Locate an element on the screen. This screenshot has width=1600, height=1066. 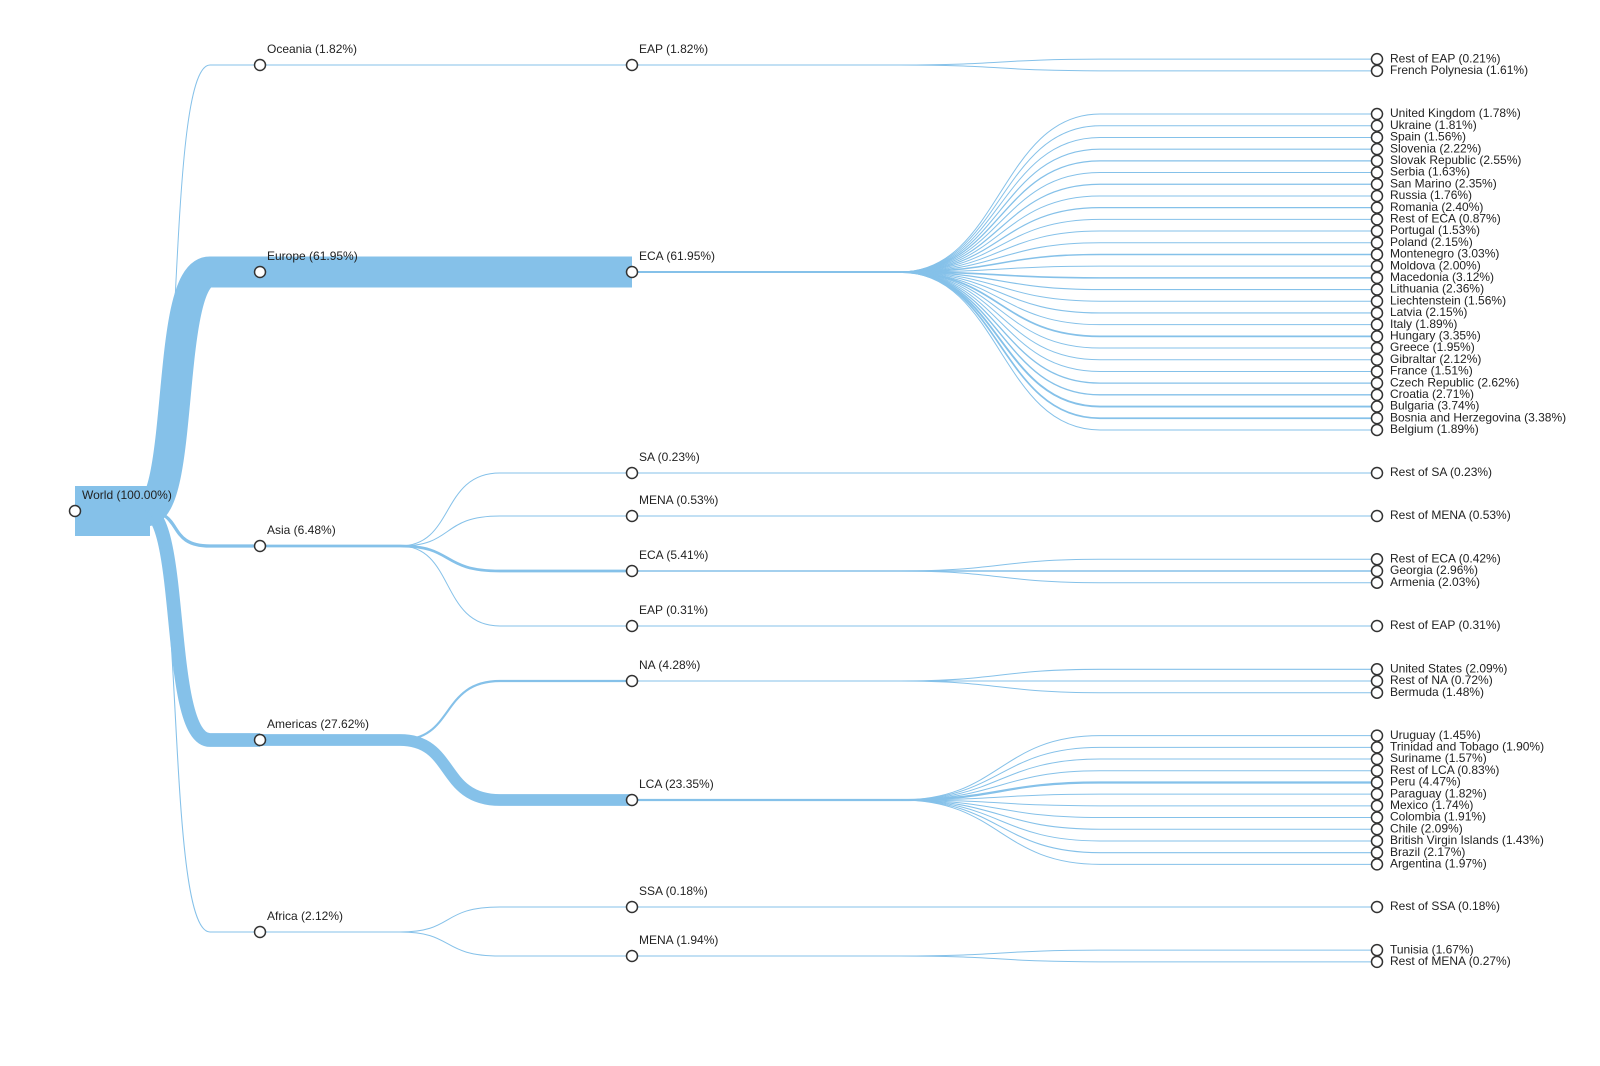
leaf-label: Moldova (2.00%) is located at coordinates (1435, 265).